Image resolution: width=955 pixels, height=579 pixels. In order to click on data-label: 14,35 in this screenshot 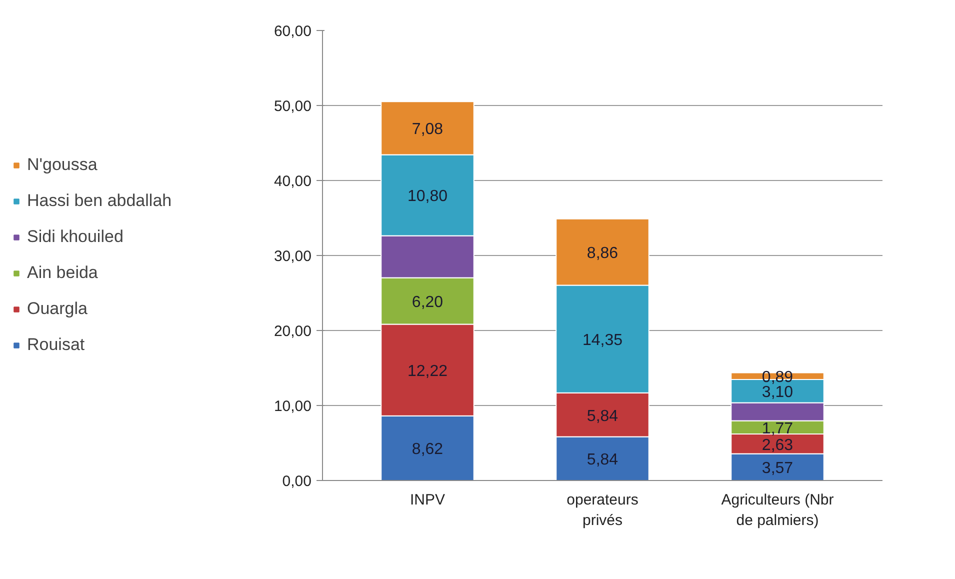, I will do `click(602, 341)`.